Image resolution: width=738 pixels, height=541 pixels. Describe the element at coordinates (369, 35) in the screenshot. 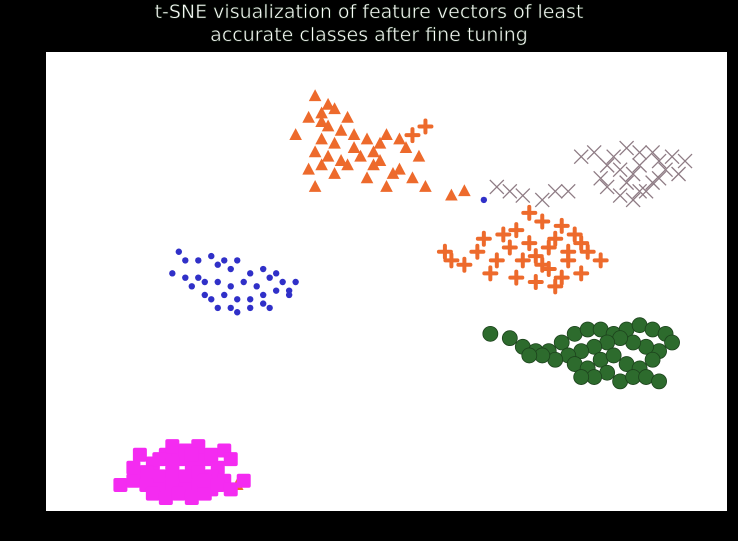

I see `chart-title-line-2: accurate classes after fine tuning` at that location.